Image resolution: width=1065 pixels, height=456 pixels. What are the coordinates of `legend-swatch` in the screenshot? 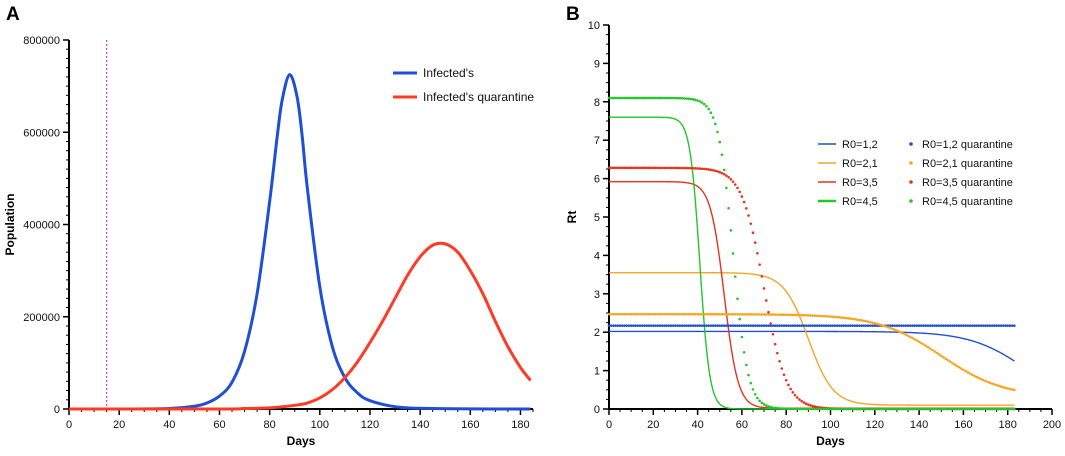 It's located at (911, 182).